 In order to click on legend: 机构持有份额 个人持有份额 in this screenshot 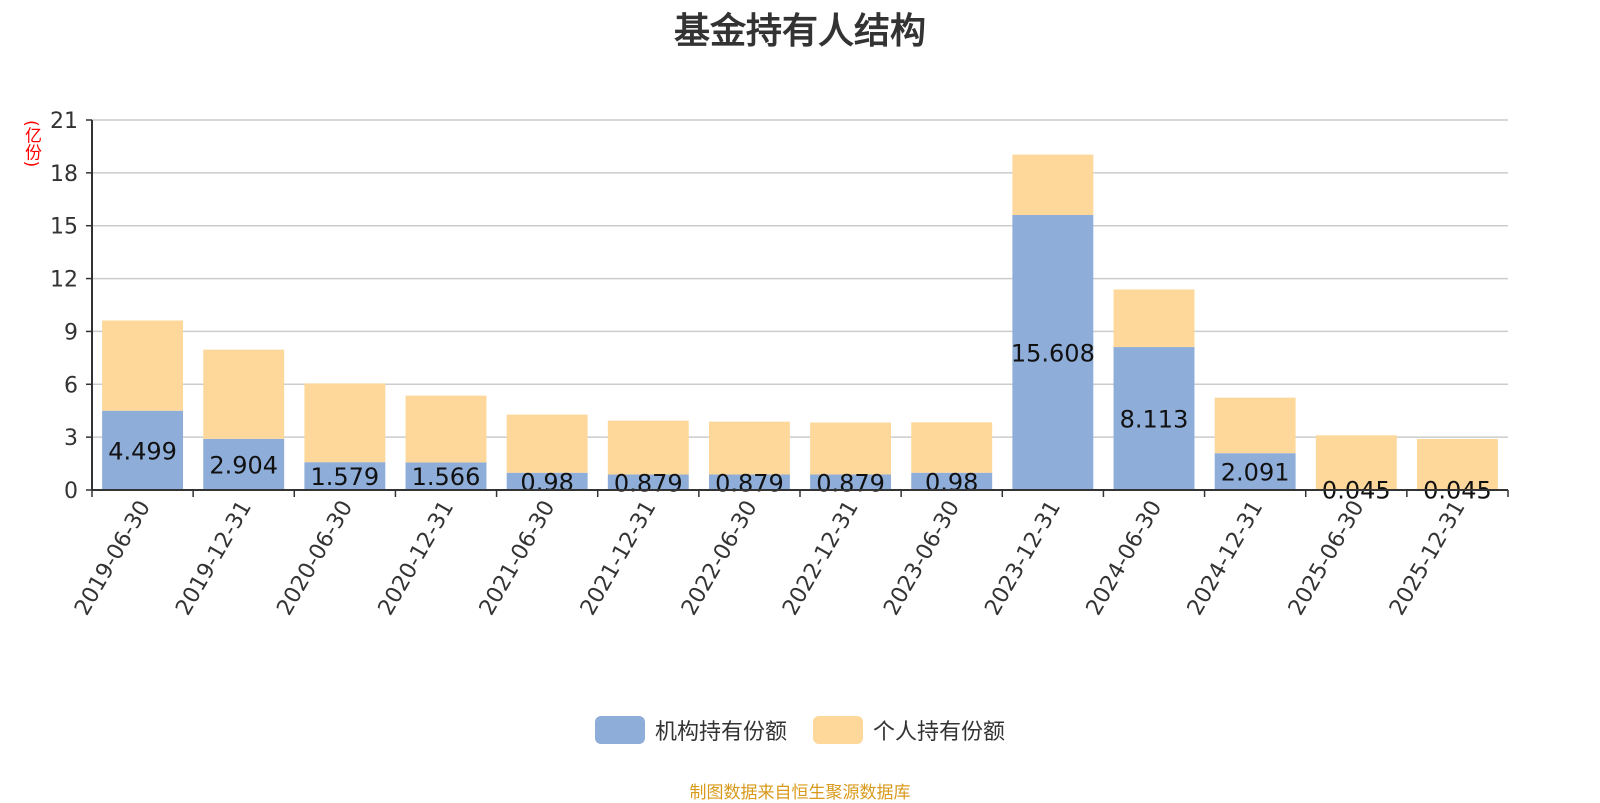, I will do `click(800, 730)`.